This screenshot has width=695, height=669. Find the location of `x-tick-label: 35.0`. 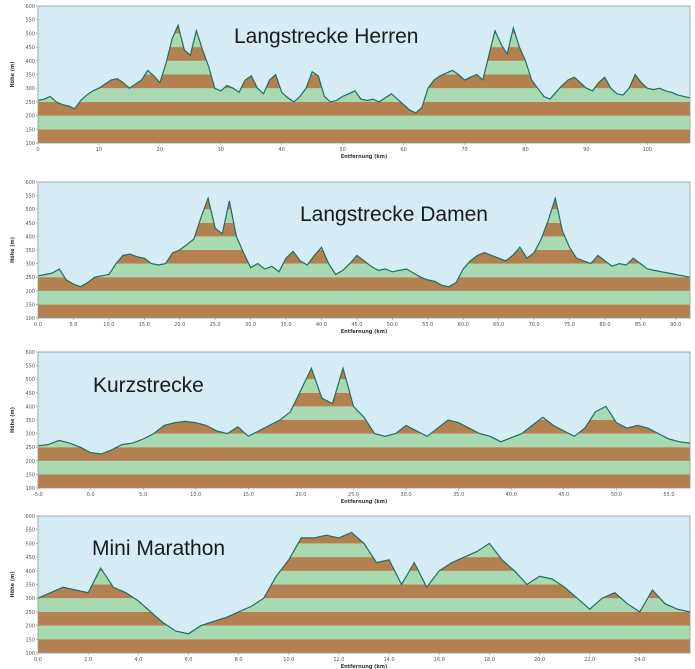

x-tick-label: 35.0 is located at coordinates (458, 495).